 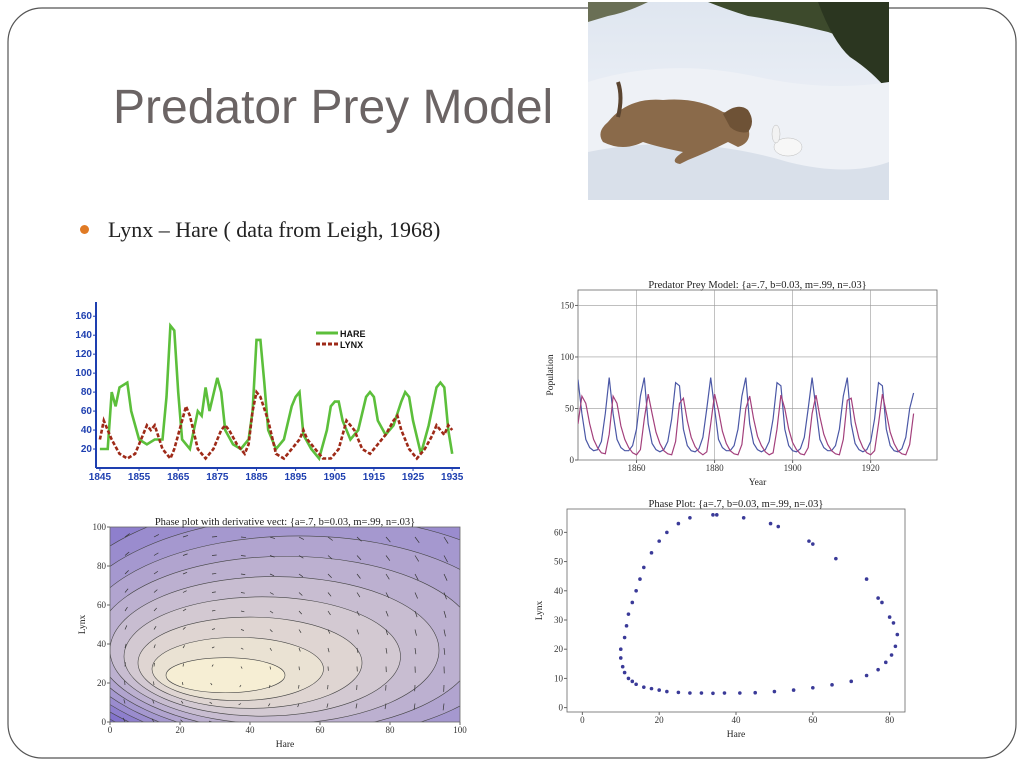 I want to click on slide-title: Predator Prey Model, so click(x=333, y=107).